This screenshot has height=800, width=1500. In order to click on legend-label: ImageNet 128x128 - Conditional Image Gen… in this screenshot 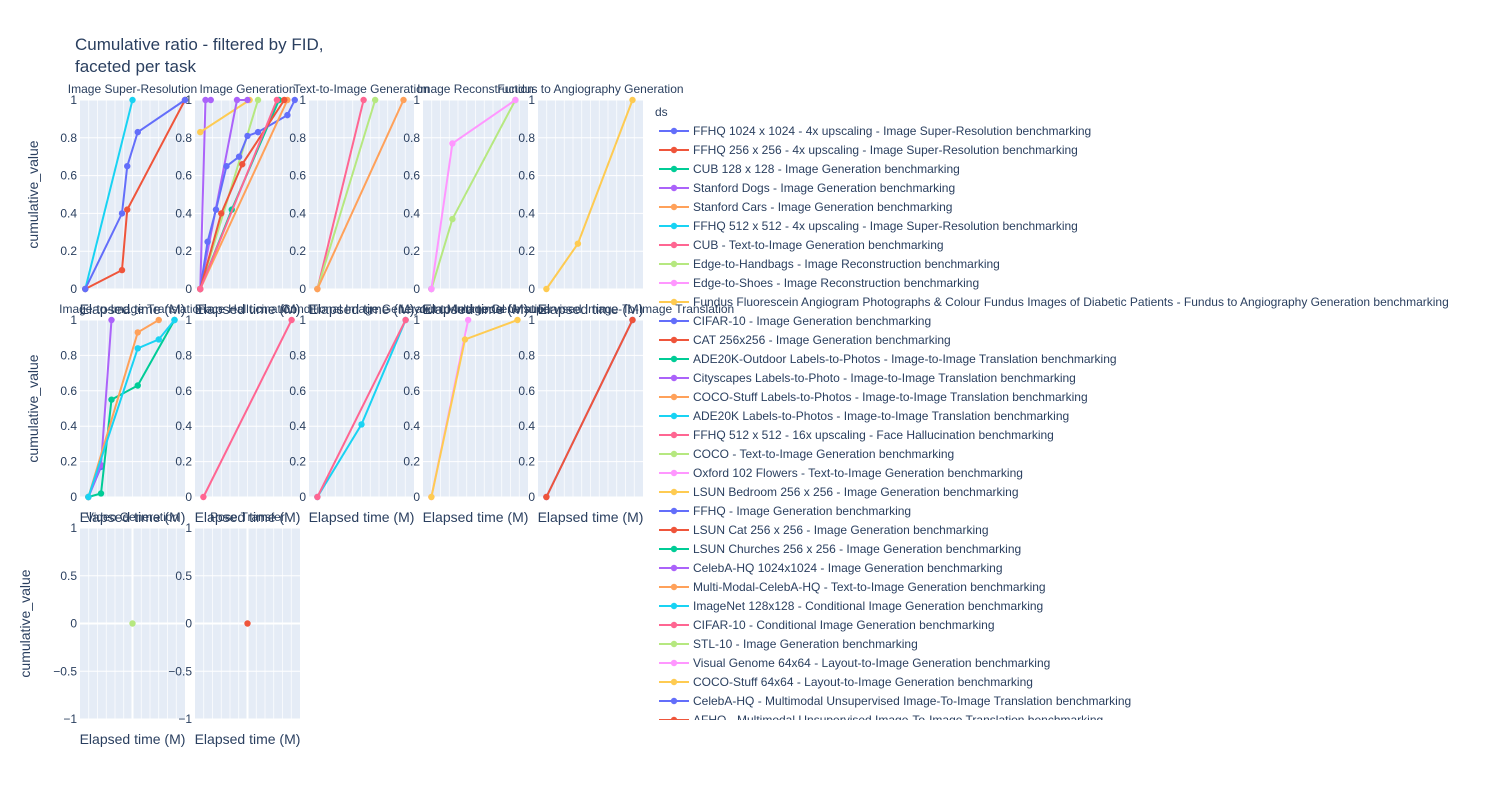, I will do `click(868, 606)`.